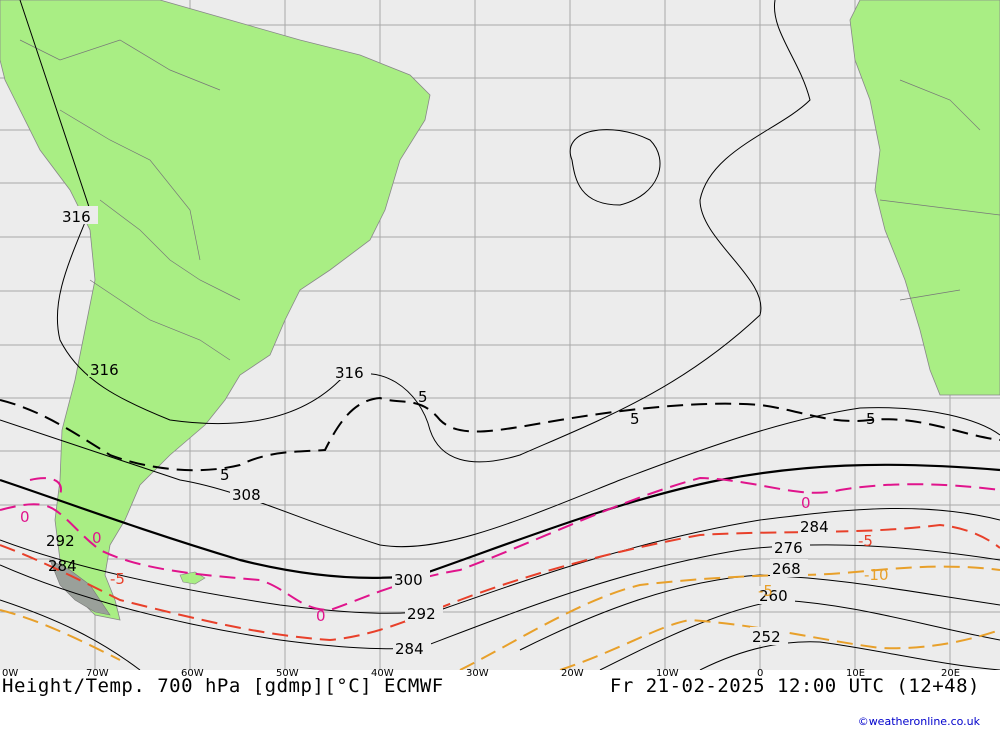  Describe the element at coordinates (287, 673) in the screenshot. I see `lon-label: 50W` at that location.